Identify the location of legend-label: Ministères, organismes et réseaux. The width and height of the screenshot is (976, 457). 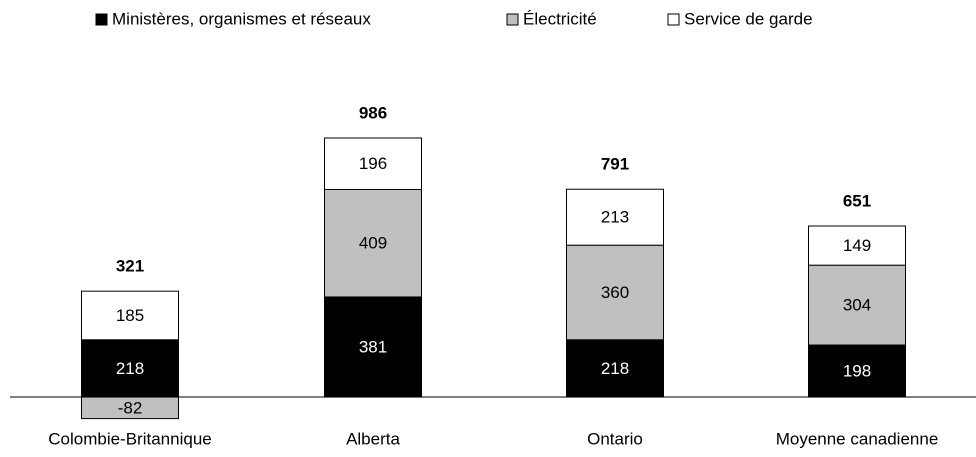
(241, 18).